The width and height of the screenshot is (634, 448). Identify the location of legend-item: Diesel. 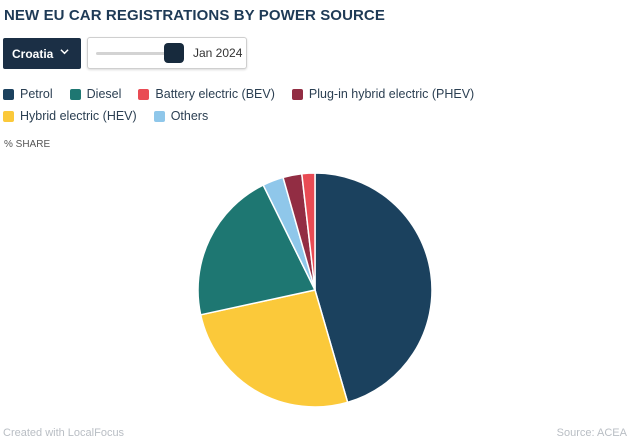
(95, 94).